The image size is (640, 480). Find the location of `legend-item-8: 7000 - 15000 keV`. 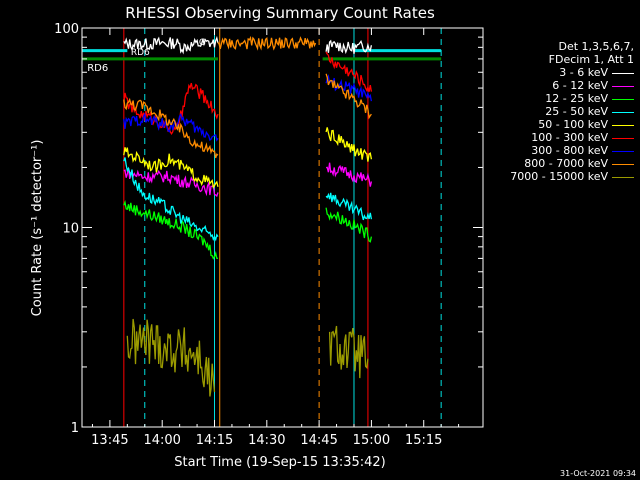

legend-item-8: 7000 - 15000 keV is located at coordinates (554, 176).